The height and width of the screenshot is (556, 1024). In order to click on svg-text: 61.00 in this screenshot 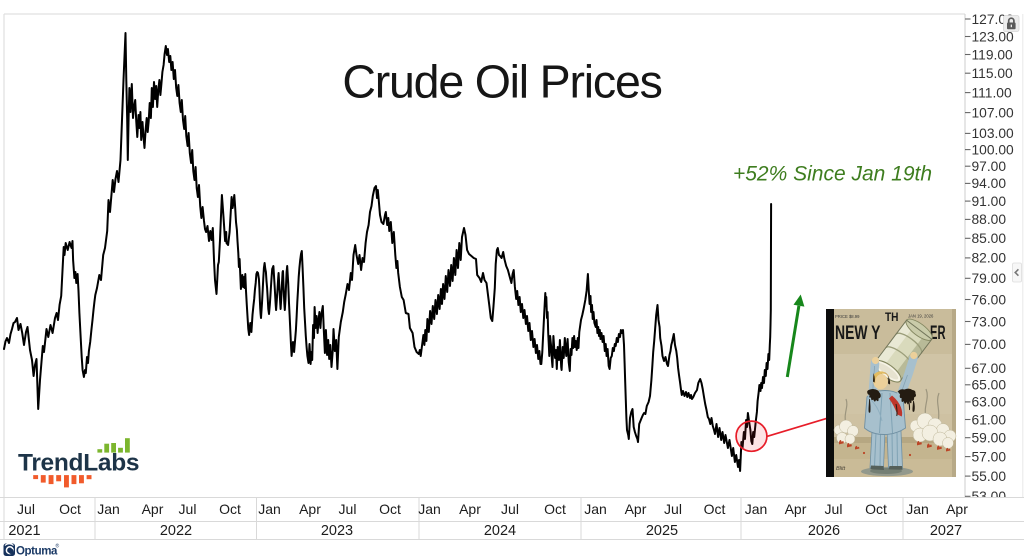, I will do `click(989, 419)`.